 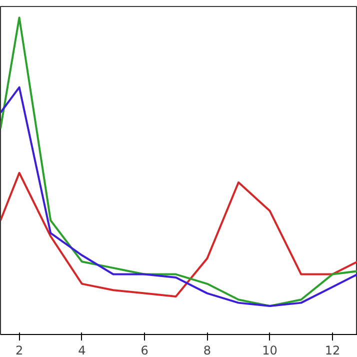 I want to click on x-tick-label: 6, so click(x=144, y=350).